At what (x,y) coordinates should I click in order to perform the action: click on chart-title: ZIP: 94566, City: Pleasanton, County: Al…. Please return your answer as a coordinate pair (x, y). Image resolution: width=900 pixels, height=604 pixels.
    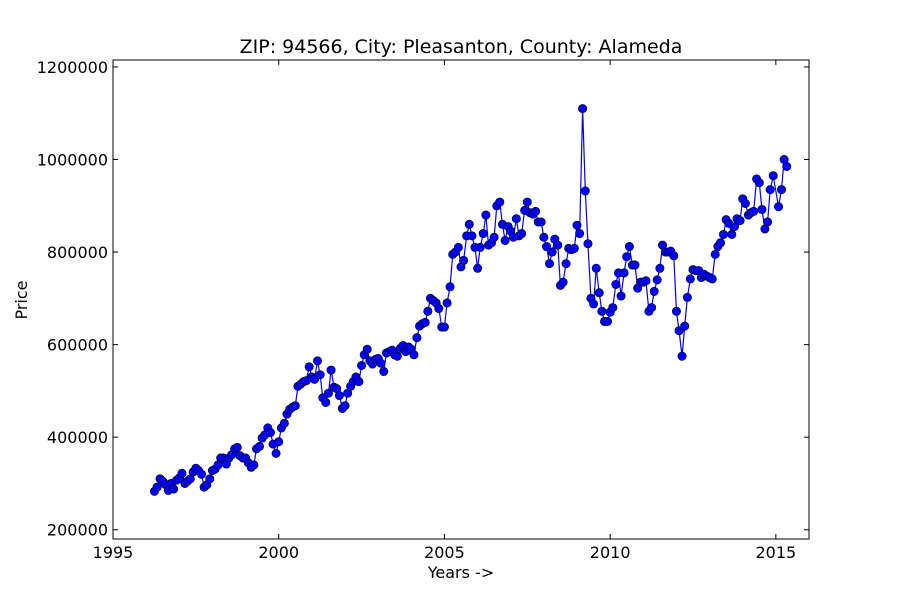
    Looking at the image, I should click on (461, 47).